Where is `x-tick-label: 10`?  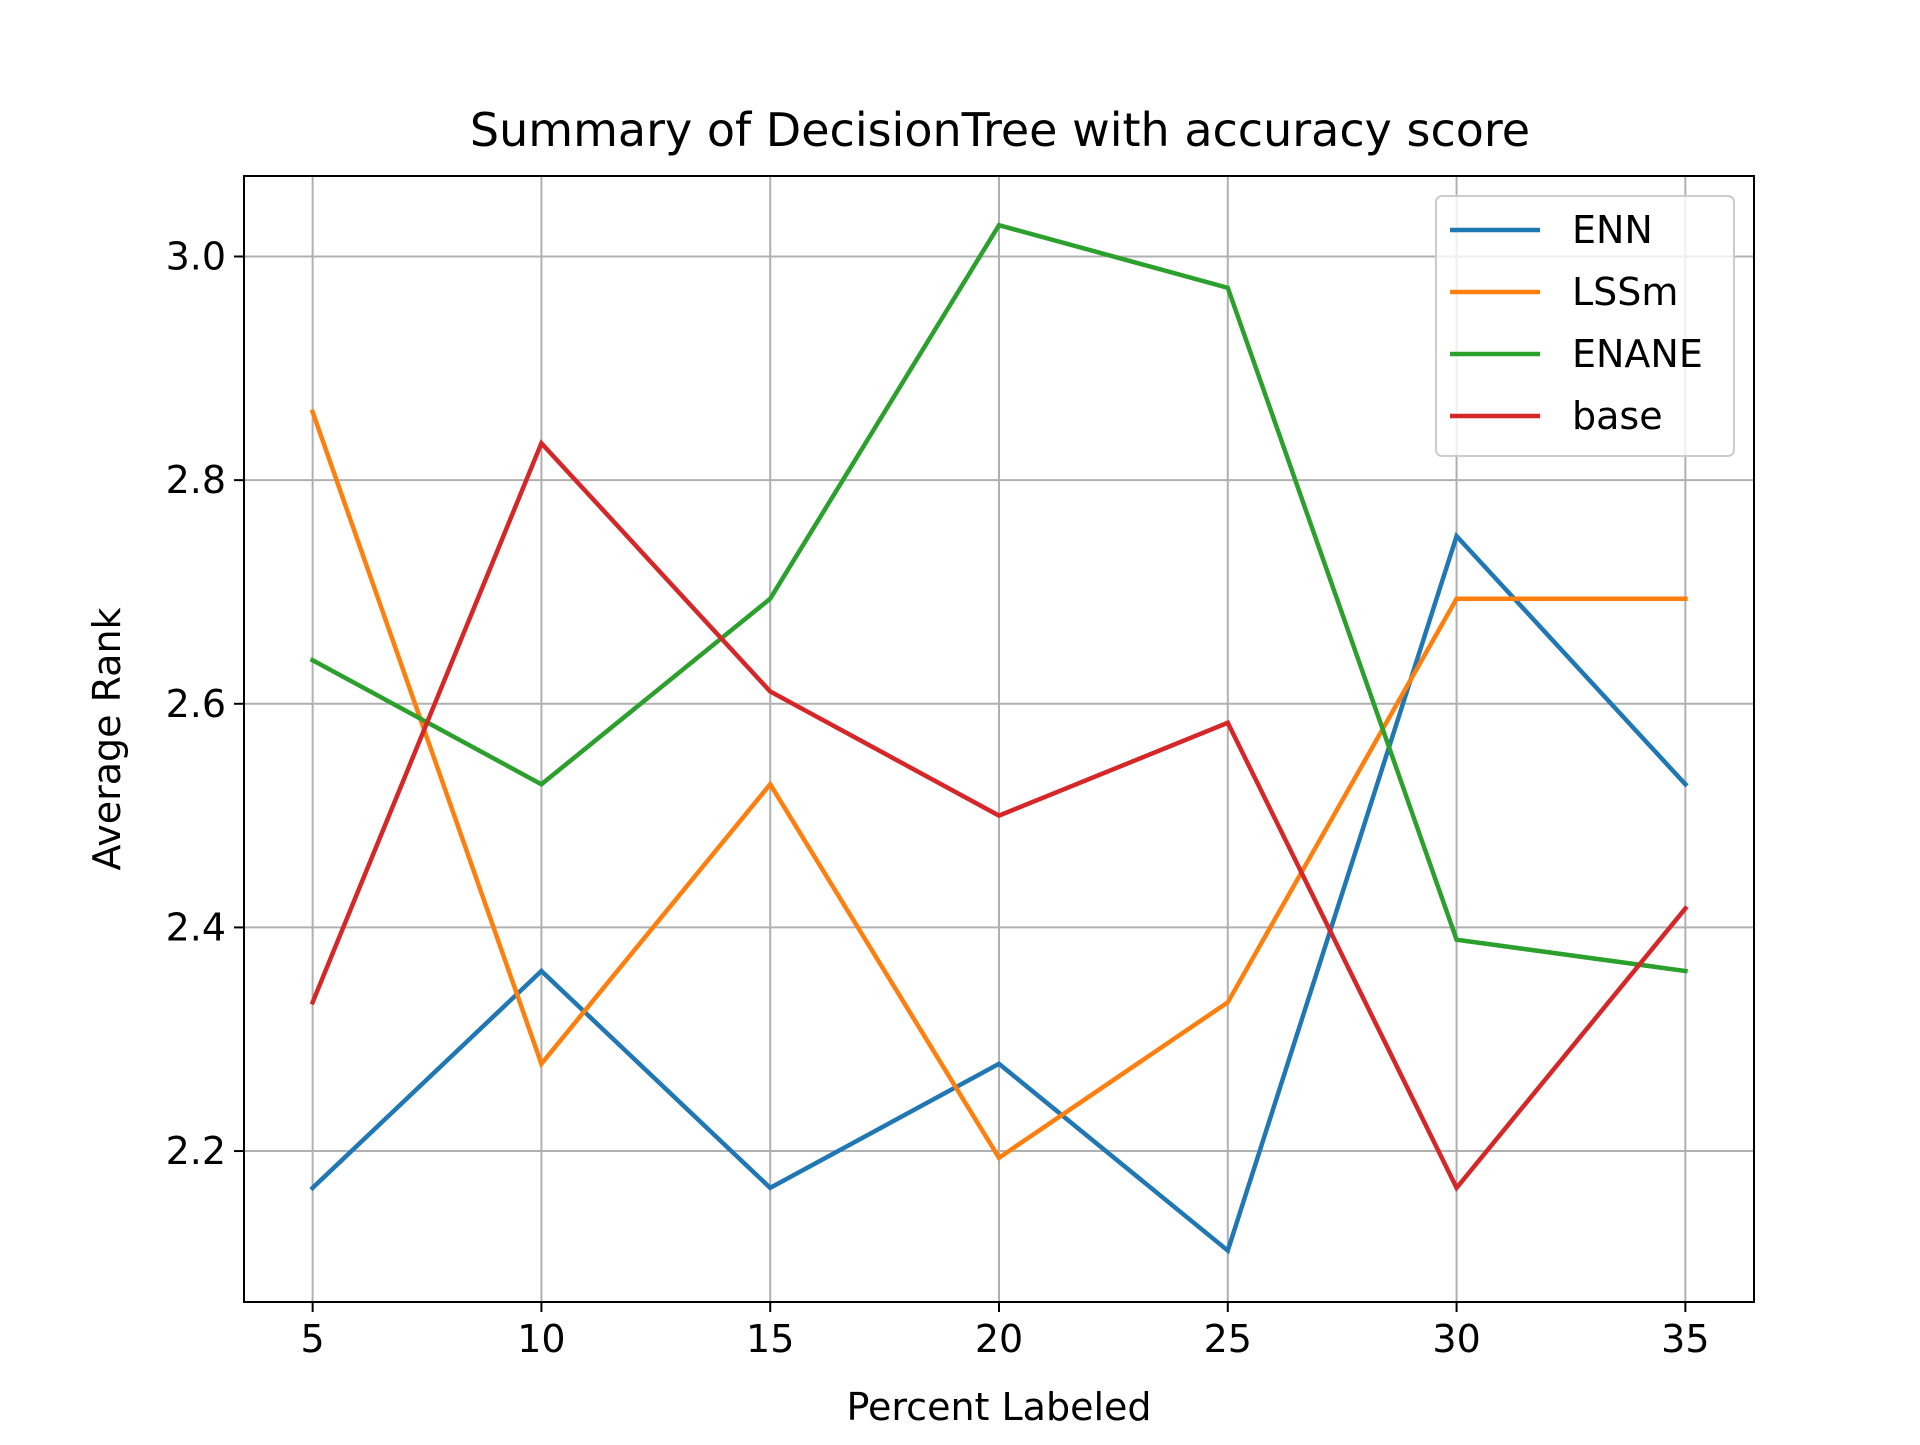
x-tick-label: 10 is located at coordinates (541, 1339).